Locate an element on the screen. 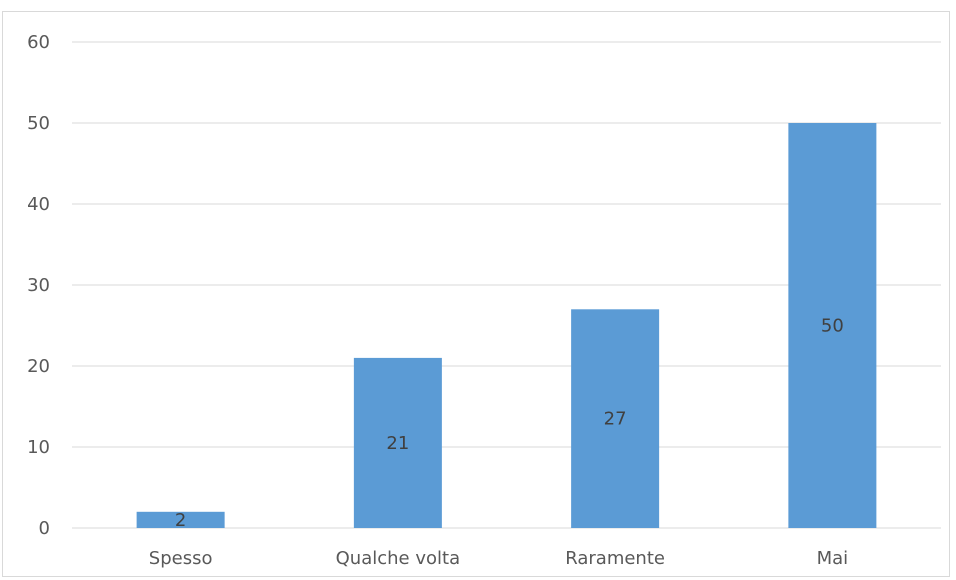 The width and height of the screenshot is (956, 580). y-tick-label: 50 is located at coordinates (38, 123).